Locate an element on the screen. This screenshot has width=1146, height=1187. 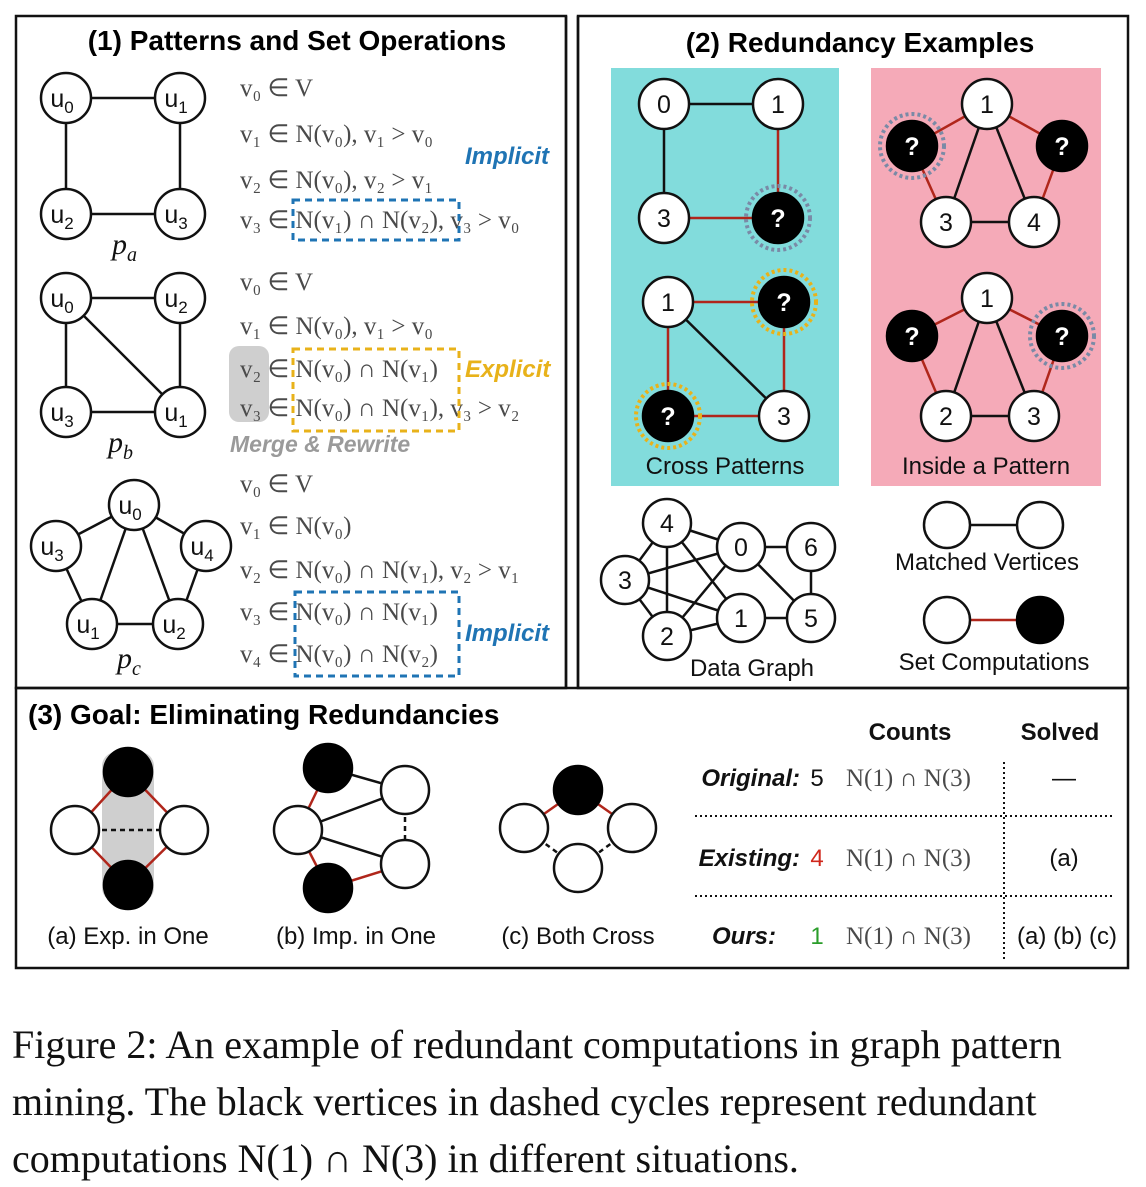
header-solved: Solved is located at coordinates (1060, 732).